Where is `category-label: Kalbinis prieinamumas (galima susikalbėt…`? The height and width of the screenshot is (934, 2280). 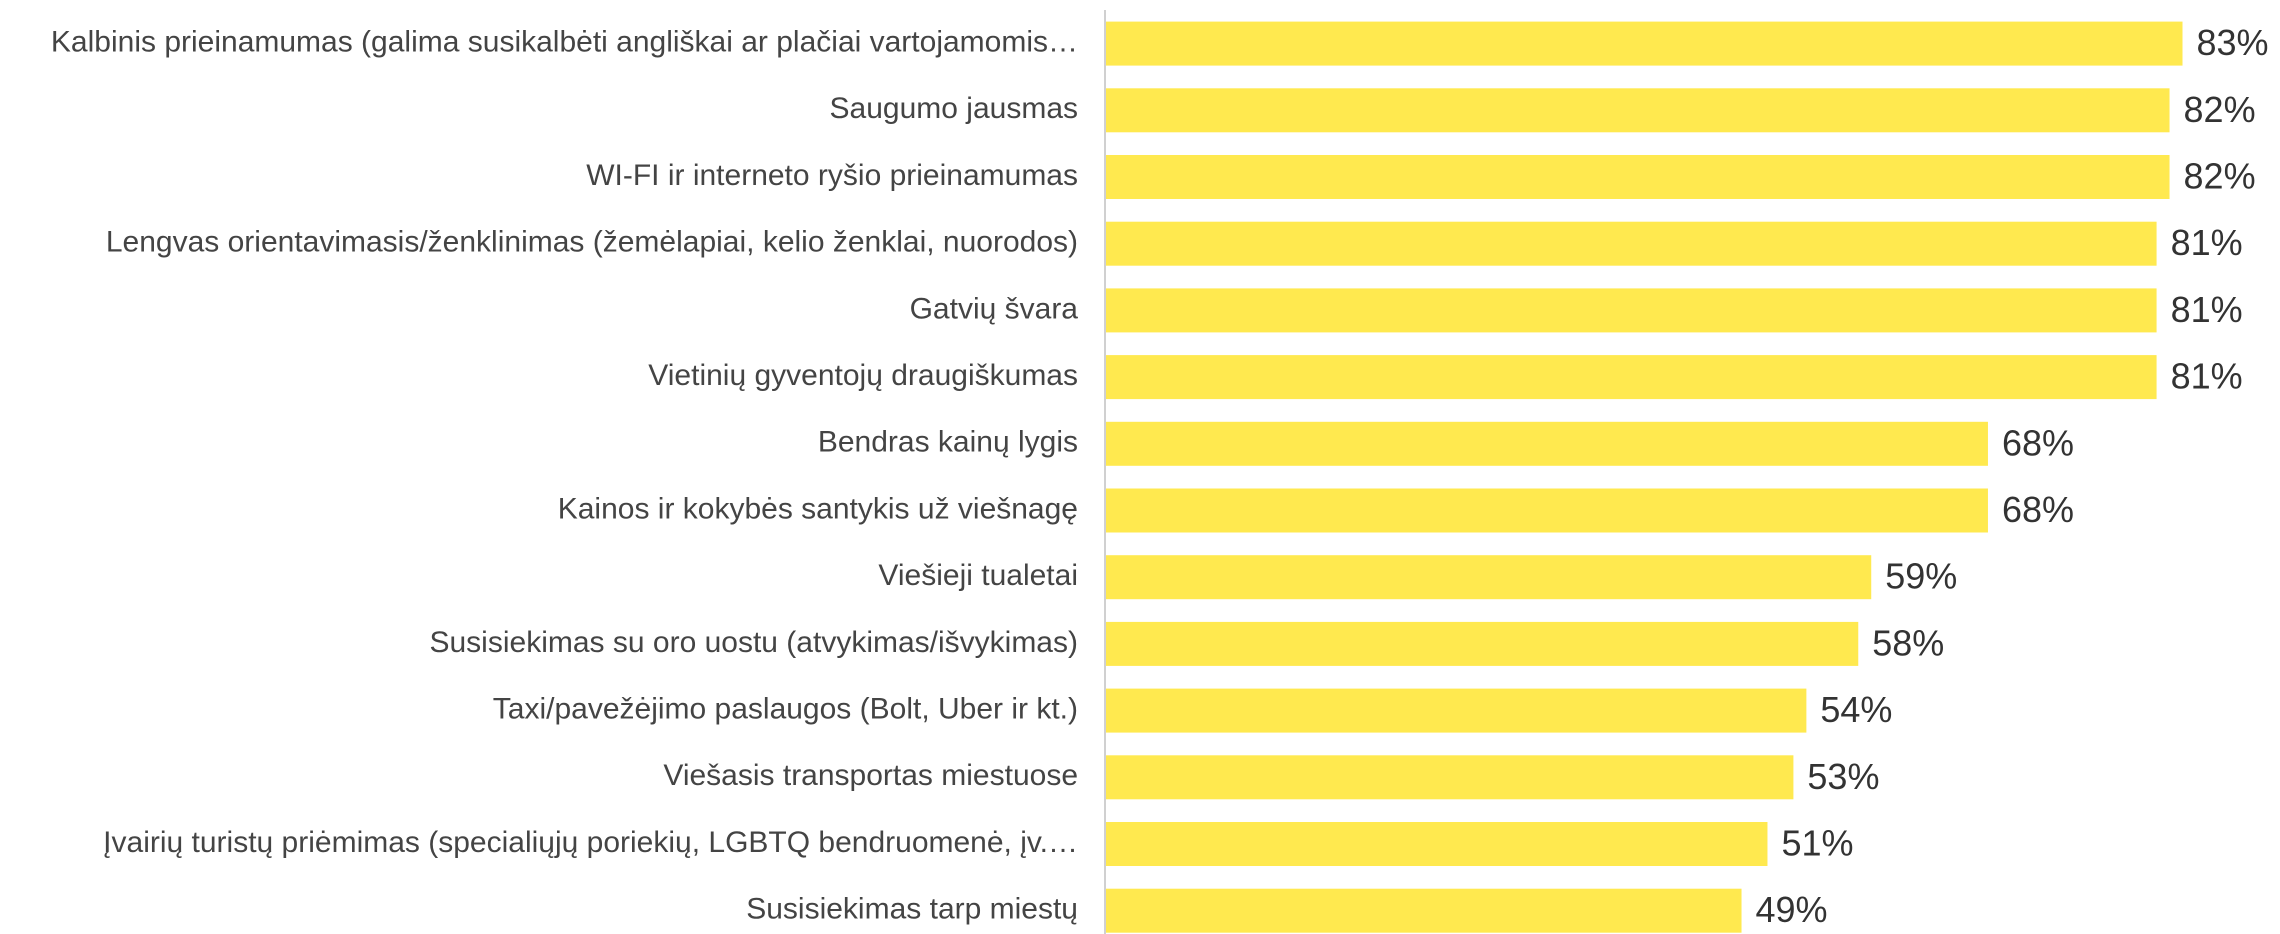 category-label: Kalbinis prieinamumas (galima susikalbėt… is located at coordinates (564, 42).